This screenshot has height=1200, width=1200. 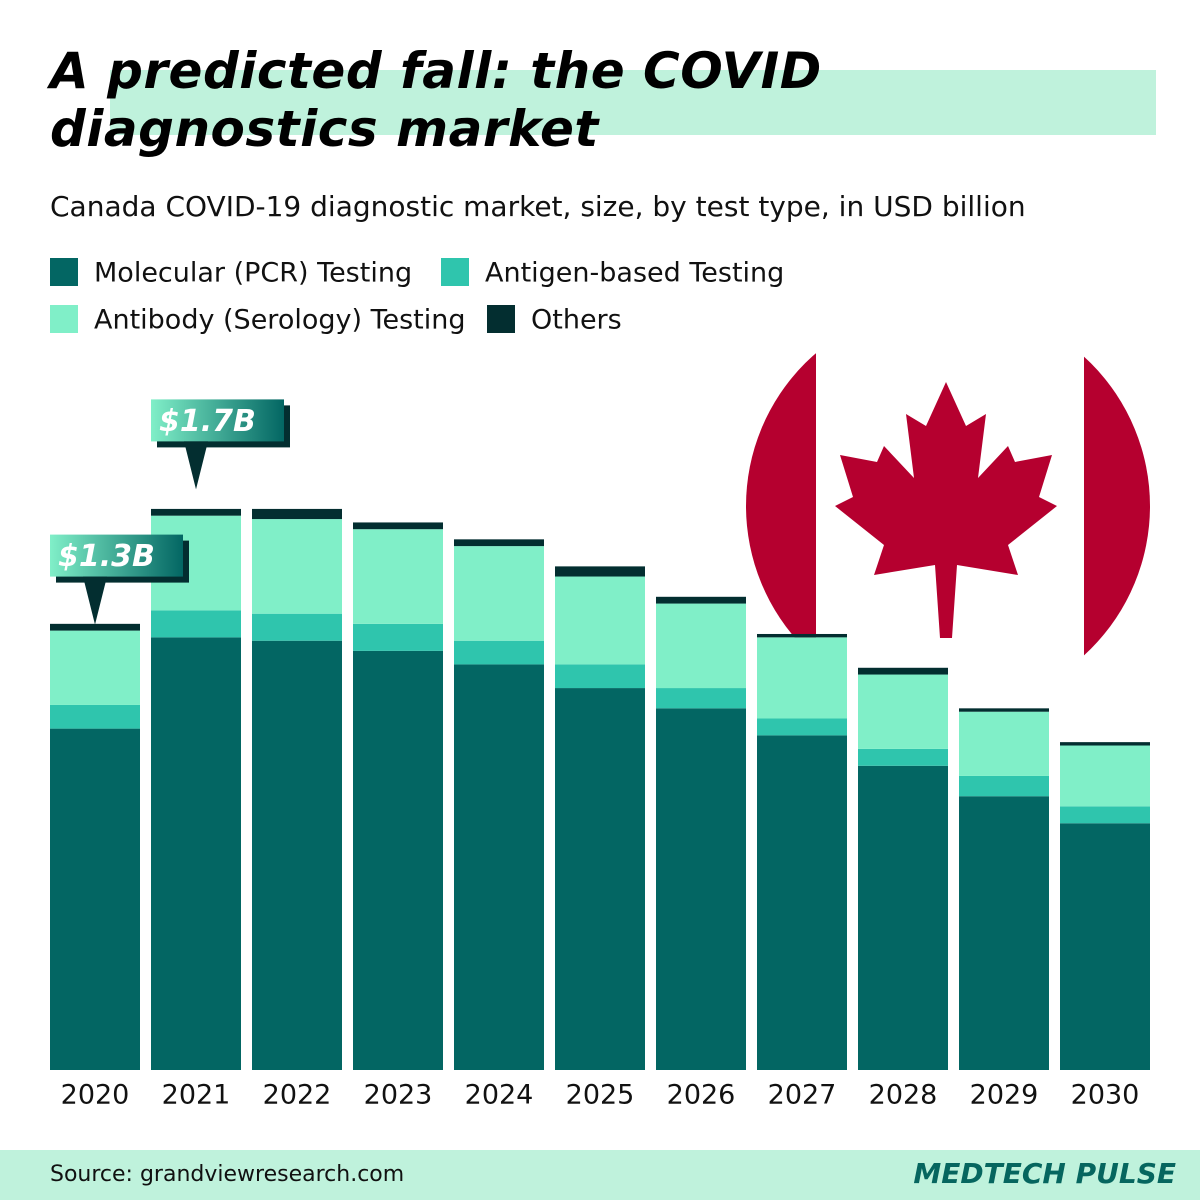 What do you see at coordinates (297, 1095) in the screenshot?
I see `x-tick-label: 2022` at bounding box center [297, 1095].